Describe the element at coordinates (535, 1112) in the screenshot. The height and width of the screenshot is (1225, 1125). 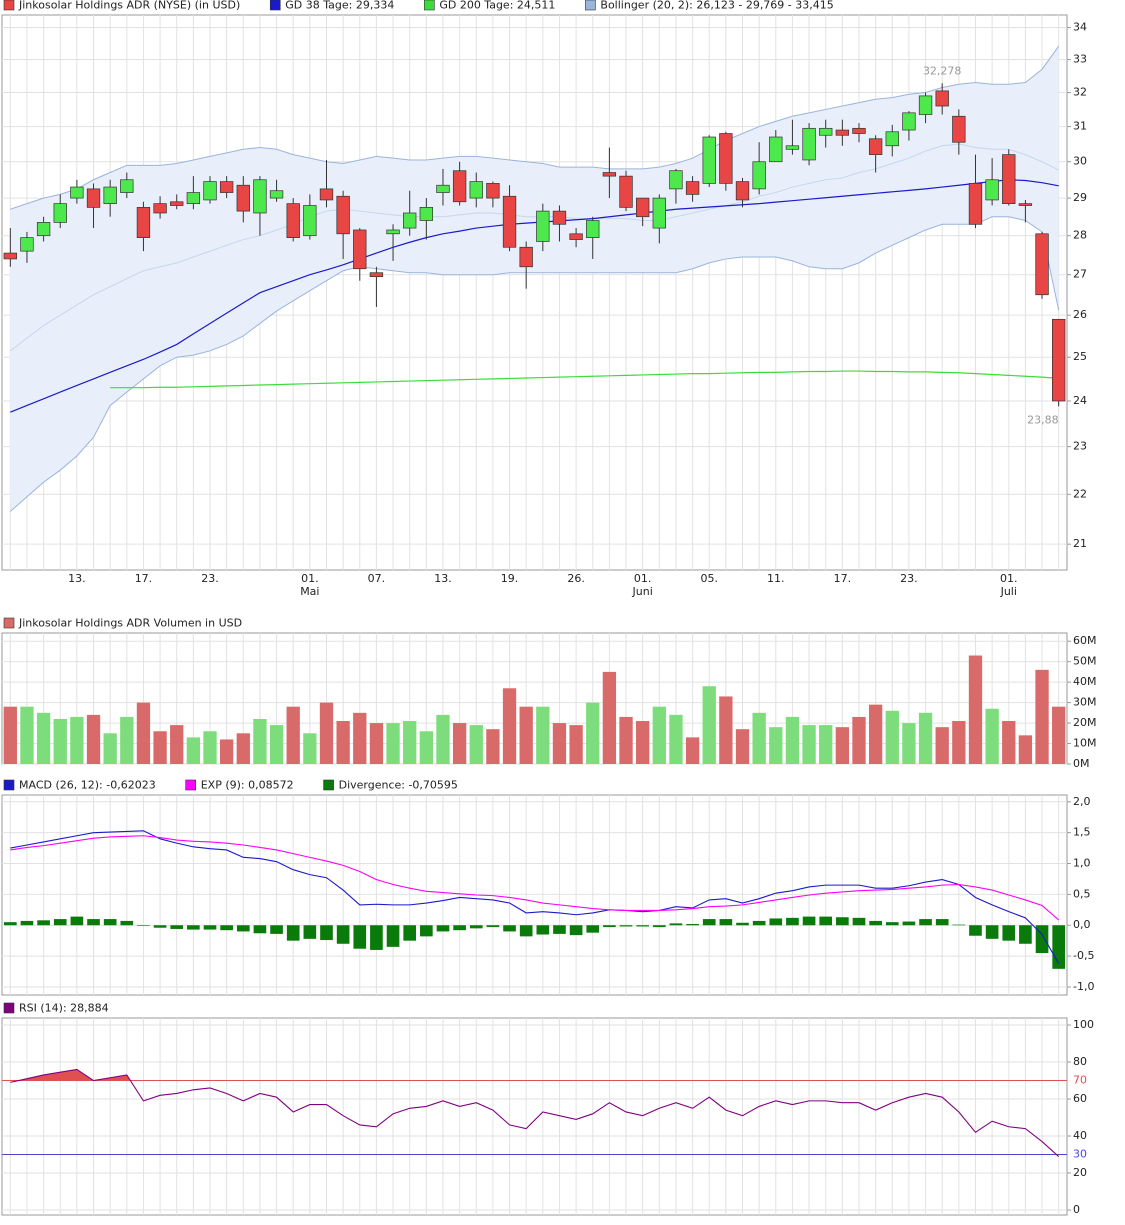
I see `rsi-line` at that location.